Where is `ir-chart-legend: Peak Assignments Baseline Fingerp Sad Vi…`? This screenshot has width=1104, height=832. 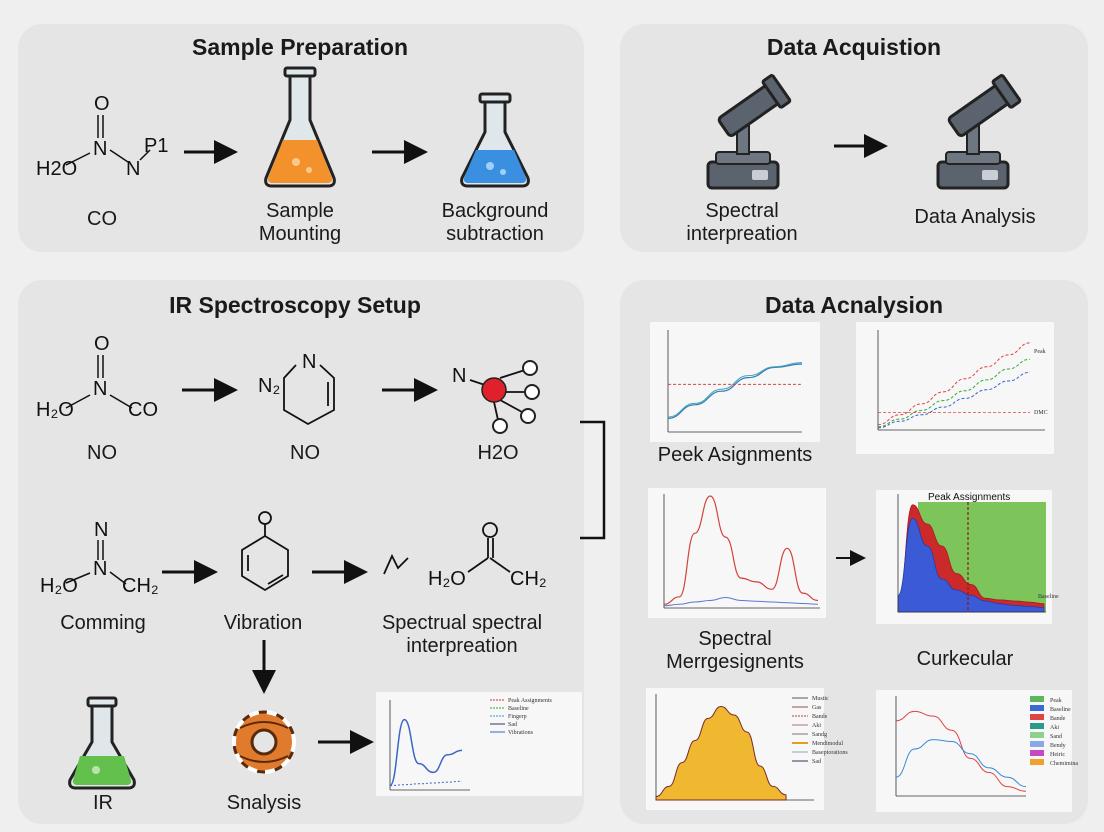
ir-chart-legend: Peak Assignments Baseline Fingerp Sad Vi… is located at coordinates (521, 717).